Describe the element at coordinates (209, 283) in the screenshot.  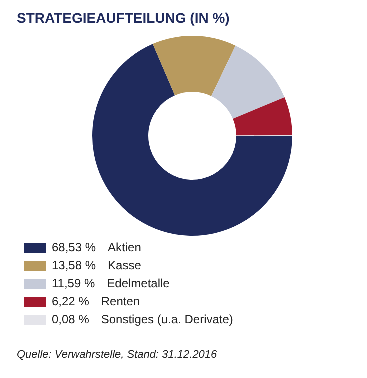
I see `legend-label: 11,59 % Edelmetalle` at that location.